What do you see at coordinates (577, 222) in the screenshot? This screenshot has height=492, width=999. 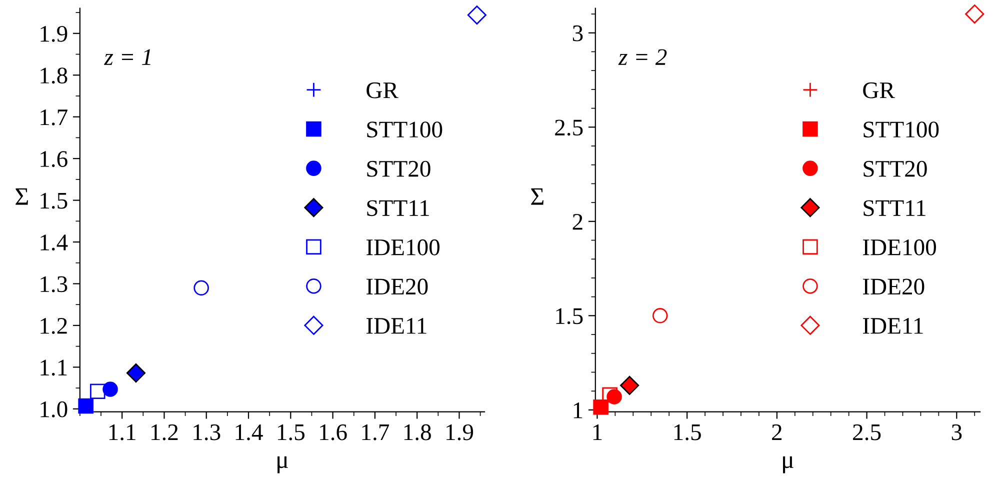 I see `y-tick-label: 2` at bounding box center [577, 222].